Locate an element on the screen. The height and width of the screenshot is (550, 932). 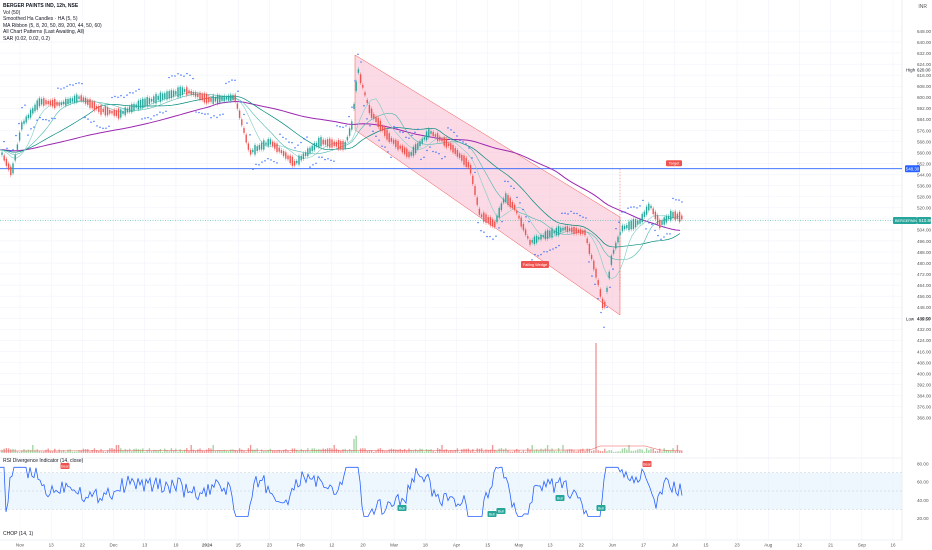
price-tick-label: 456.00 is located at coordinates (924, 296).